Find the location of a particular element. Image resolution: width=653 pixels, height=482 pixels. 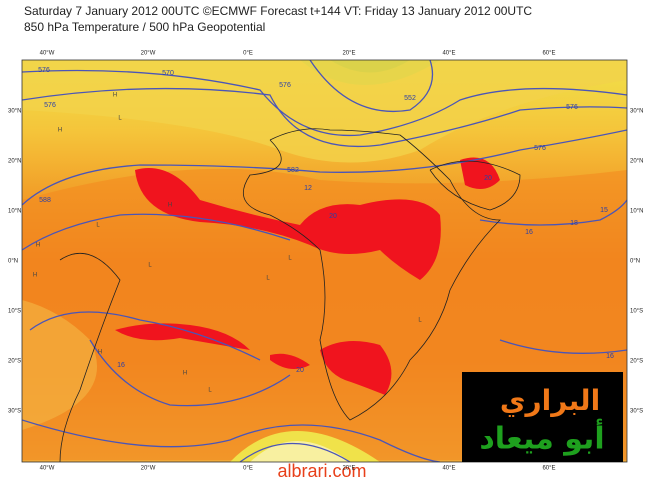

contour-label: 15 is located at coordinates (604, 210).